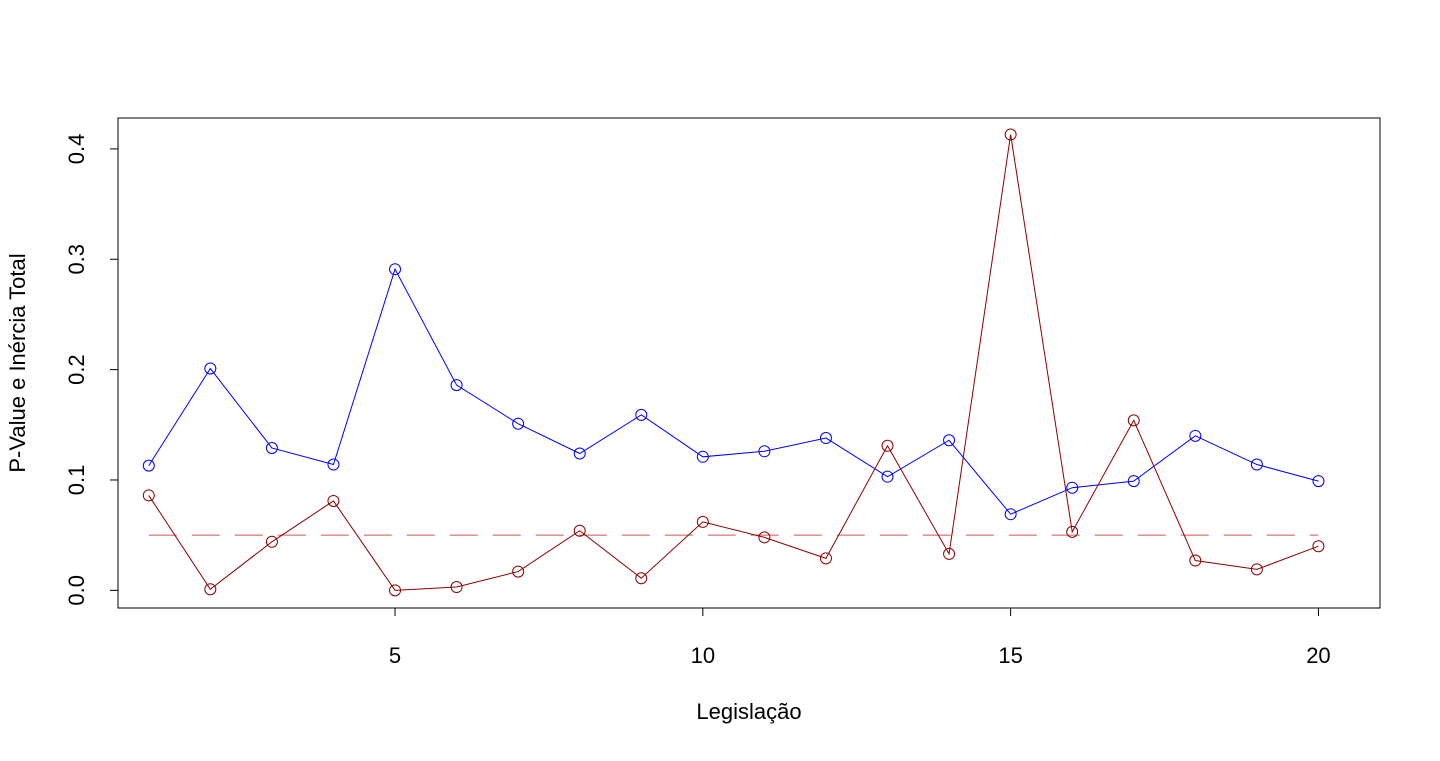  Describe the element at coordinates (91, 370) in the screenshot. I see `y-axis: 0.0 0.1 0.2 0.3 0.4` at that location.